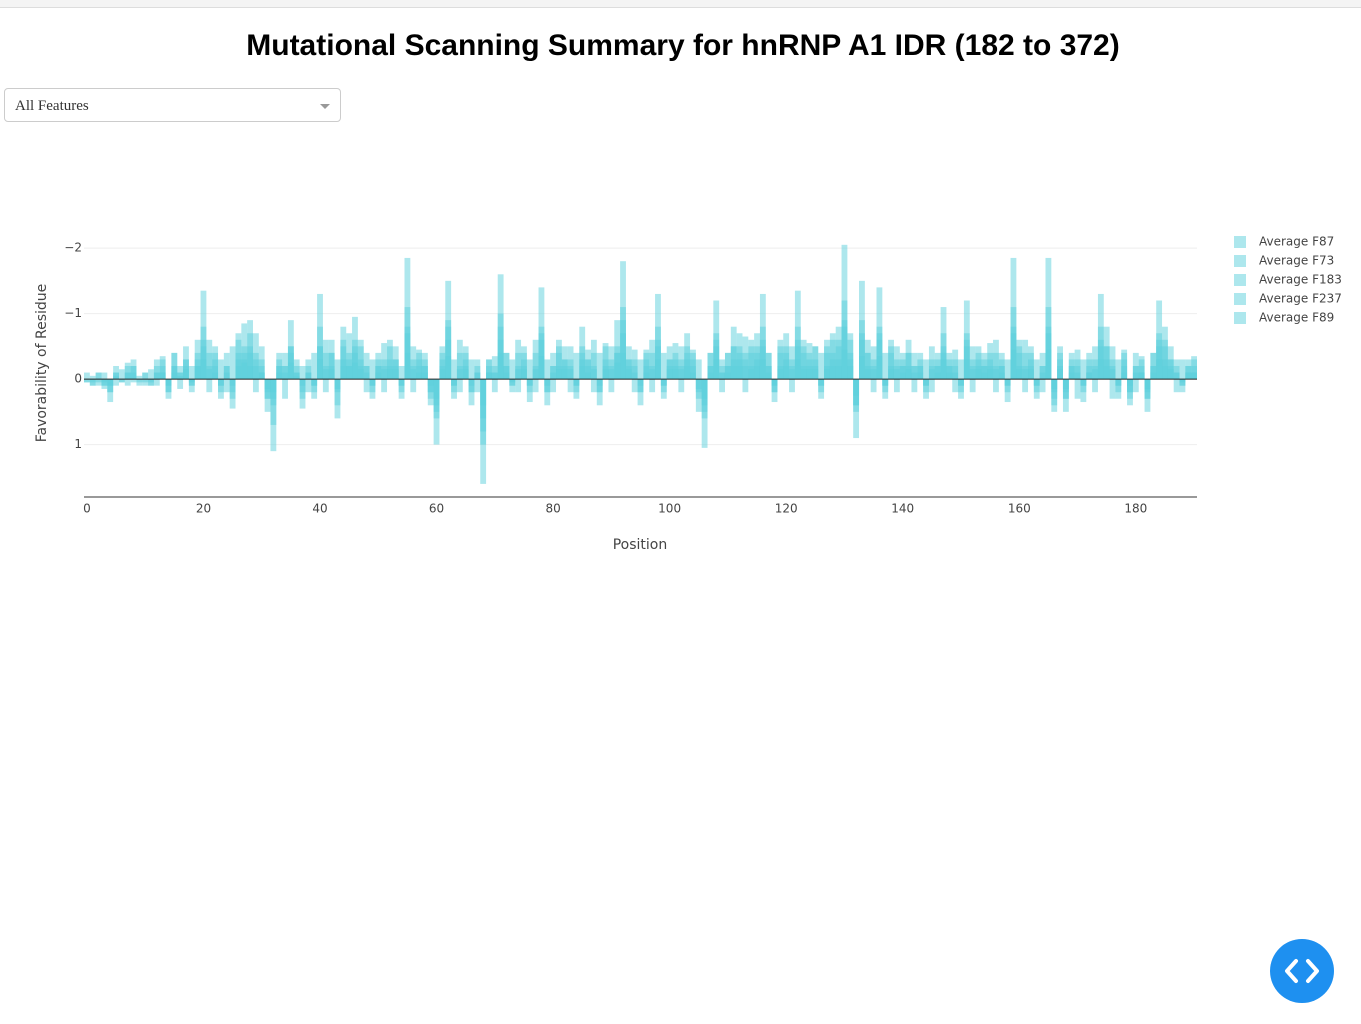 This screenshot has width=1361, height=1024. What do you see at coordinates (172, 105) in the screenshot?
I see `feature-dropdown: All Features` at bounding box center [172, 105].